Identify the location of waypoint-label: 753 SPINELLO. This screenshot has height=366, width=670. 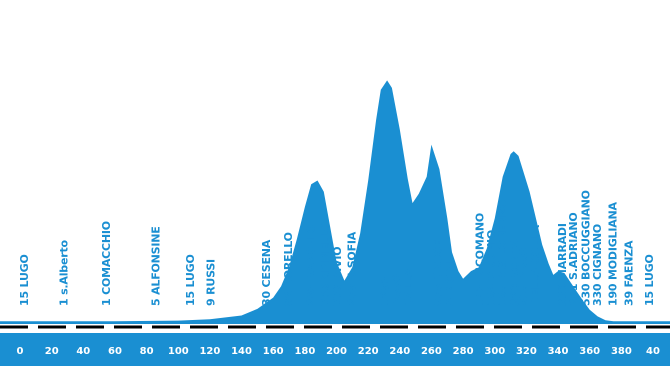
(325, 264).